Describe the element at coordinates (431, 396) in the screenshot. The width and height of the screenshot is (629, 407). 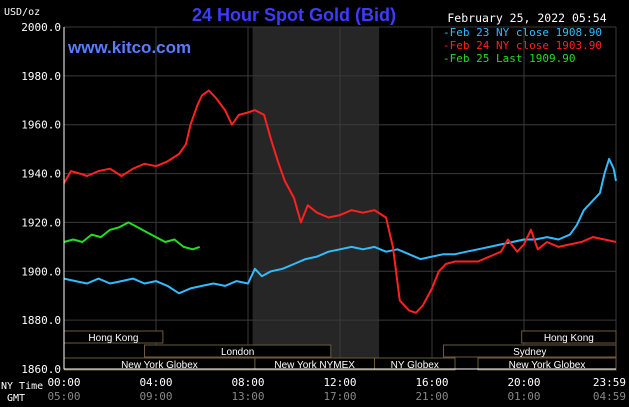
I see `gmt-tick-label: 21:00` at that location.